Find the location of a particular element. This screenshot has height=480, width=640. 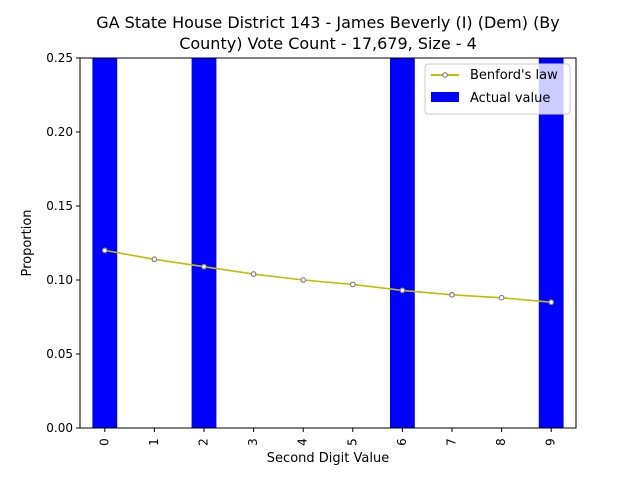

y-tick-label: 0.00 is located at coordinates (59, 428).